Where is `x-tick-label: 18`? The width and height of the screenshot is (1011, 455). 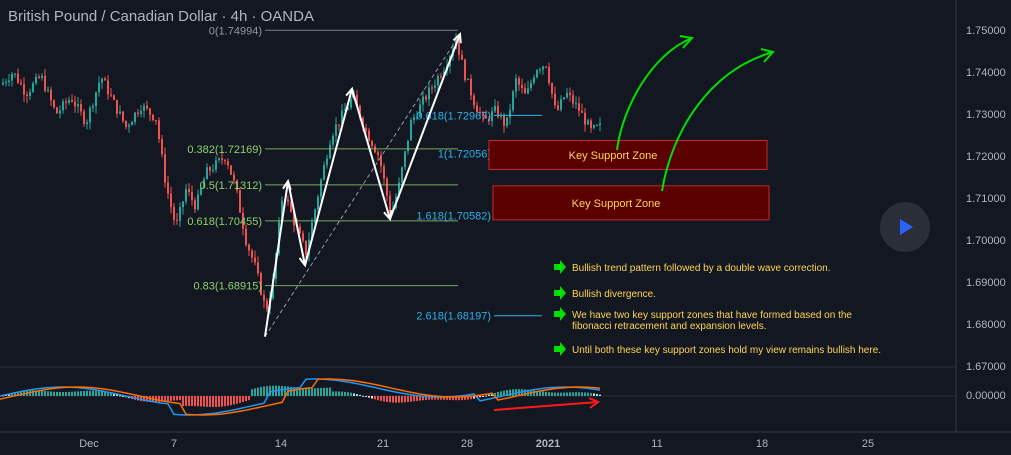 x-tick-label: 18 is located at coordinates (762, 444).